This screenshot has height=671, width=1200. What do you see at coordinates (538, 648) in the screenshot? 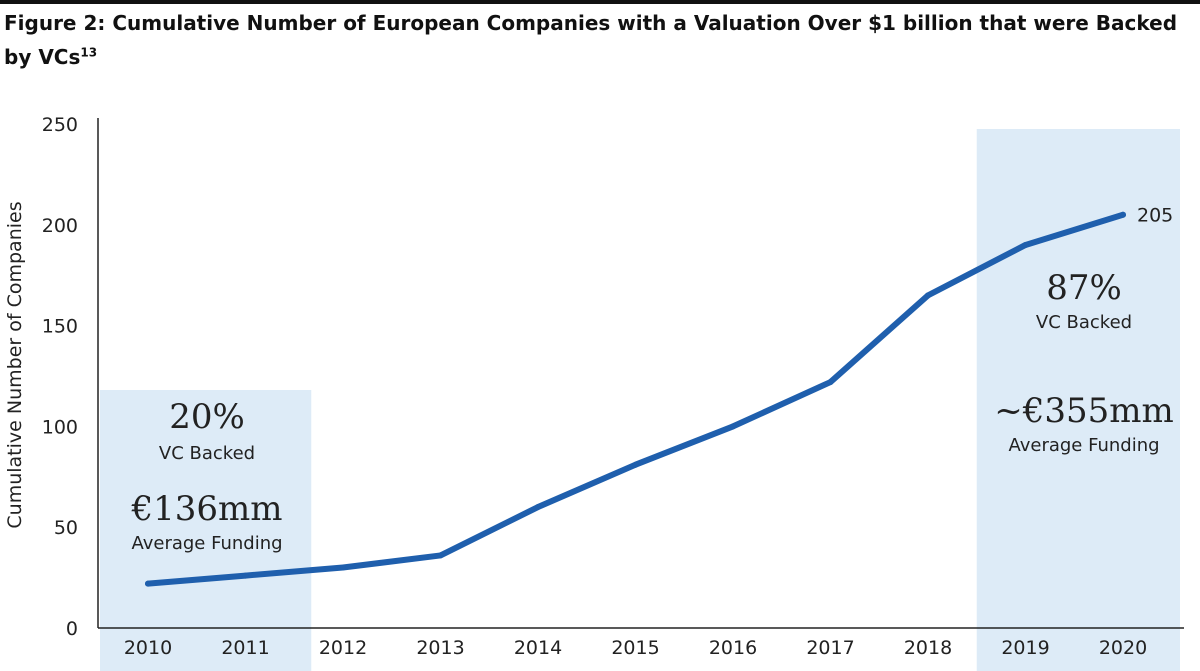
I see `x-tick-label: 2014` at bounding box center [538, 648].